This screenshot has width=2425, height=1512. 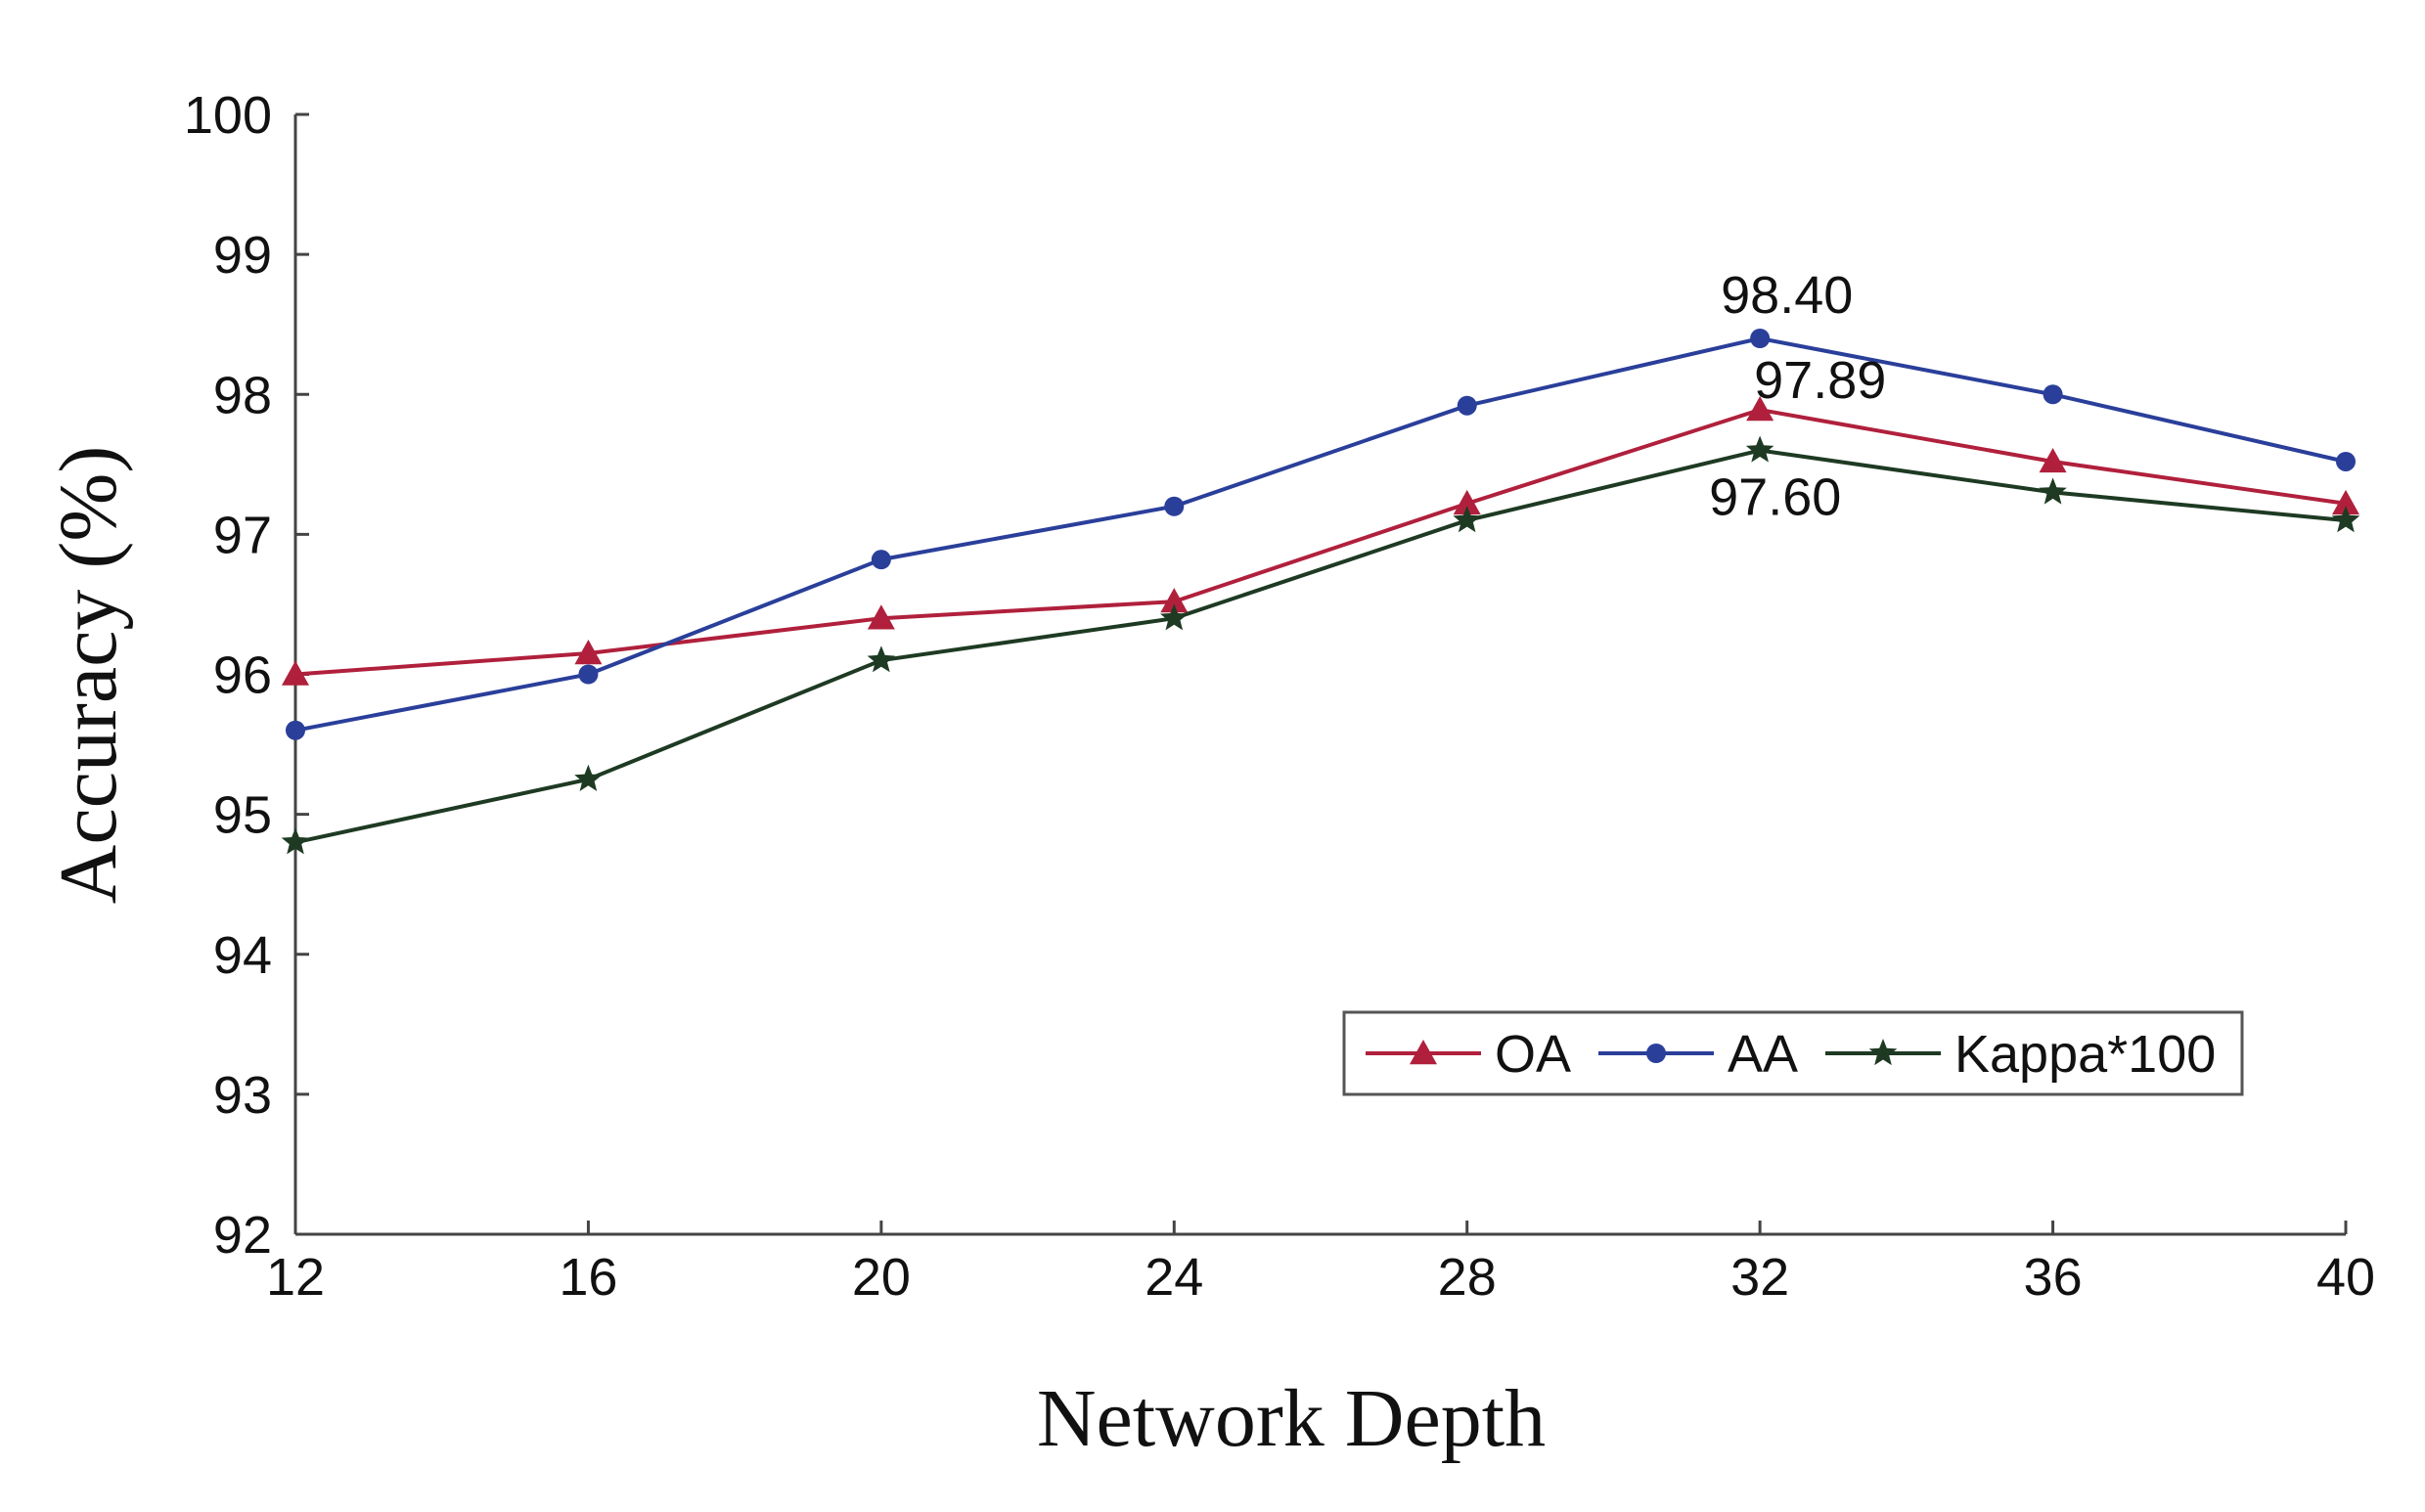 I want to click on x-tick-label: 36, so click(x=2053, y=1278).